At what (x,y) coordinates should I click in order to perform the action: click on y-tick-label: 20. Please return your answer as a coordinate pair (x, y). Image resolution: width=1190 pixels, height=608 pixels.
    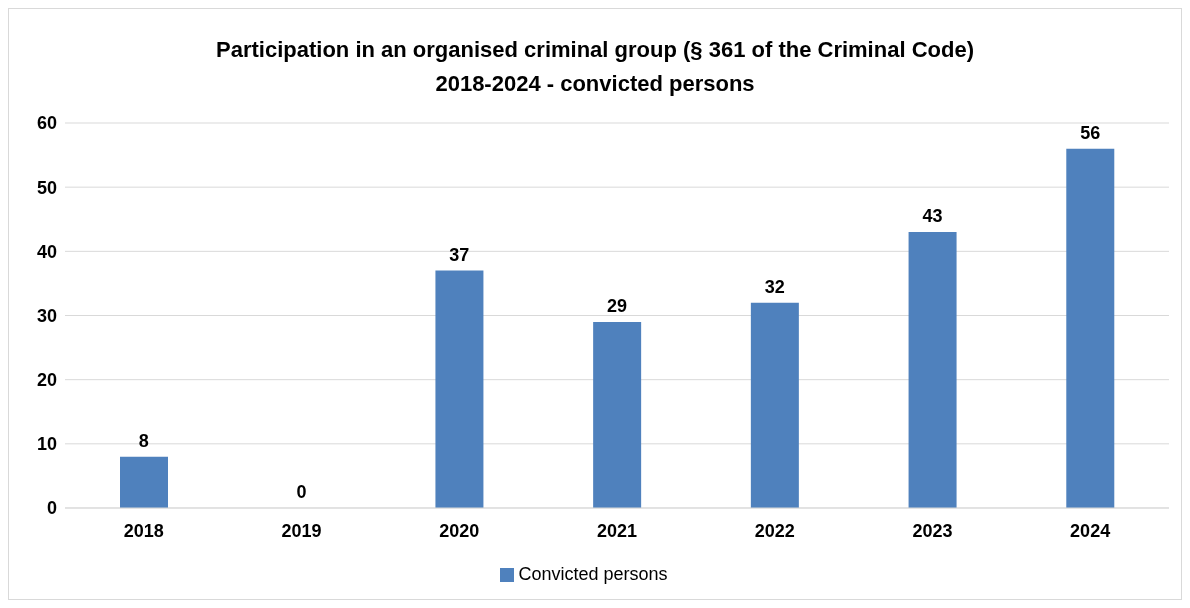
    Looking at the image, I should click on (46, 380).